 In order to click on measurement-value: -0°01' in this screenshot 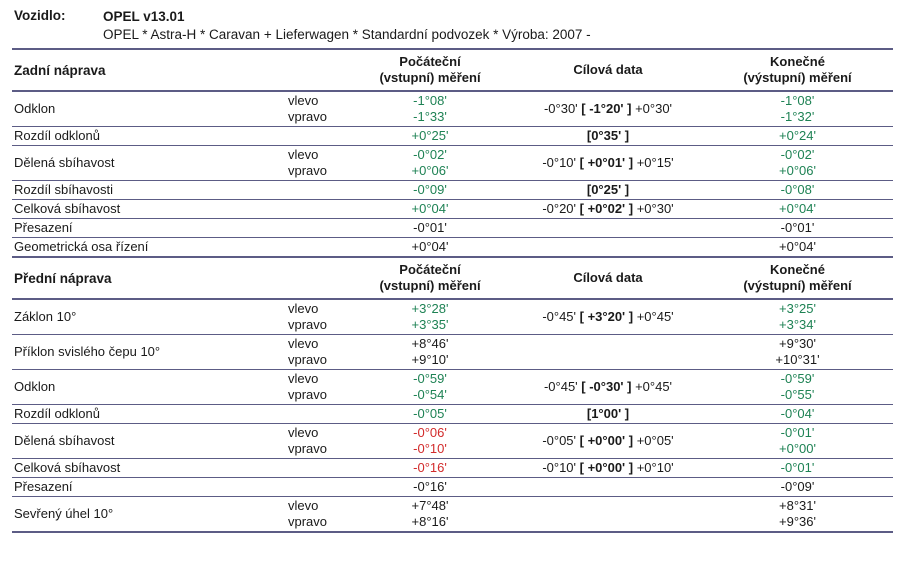, I will do `click(430, 227)`.